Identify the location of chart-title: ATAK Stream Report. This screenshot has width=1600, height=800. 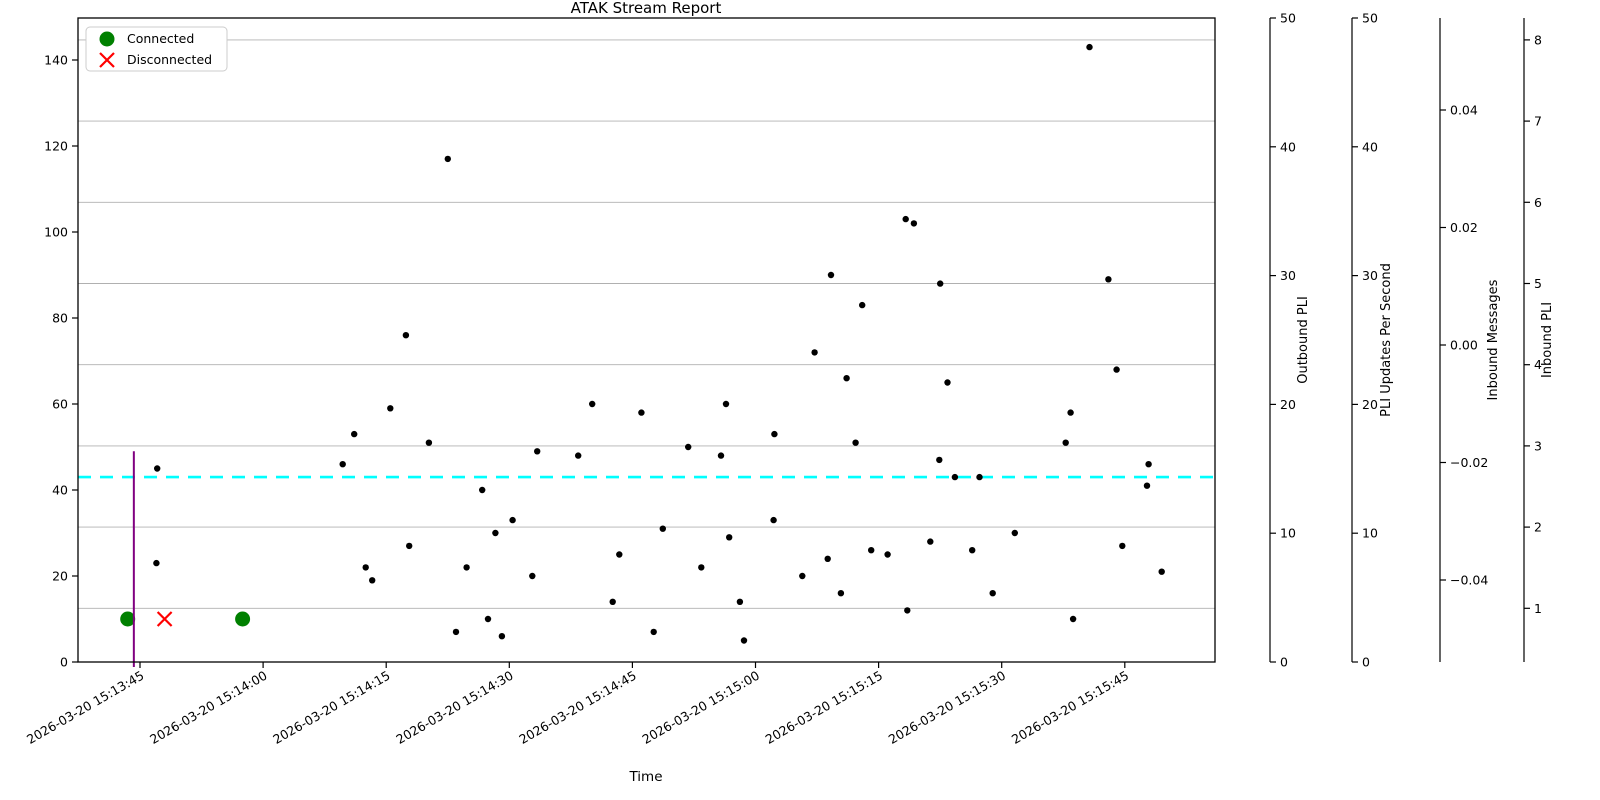
(646, 8).